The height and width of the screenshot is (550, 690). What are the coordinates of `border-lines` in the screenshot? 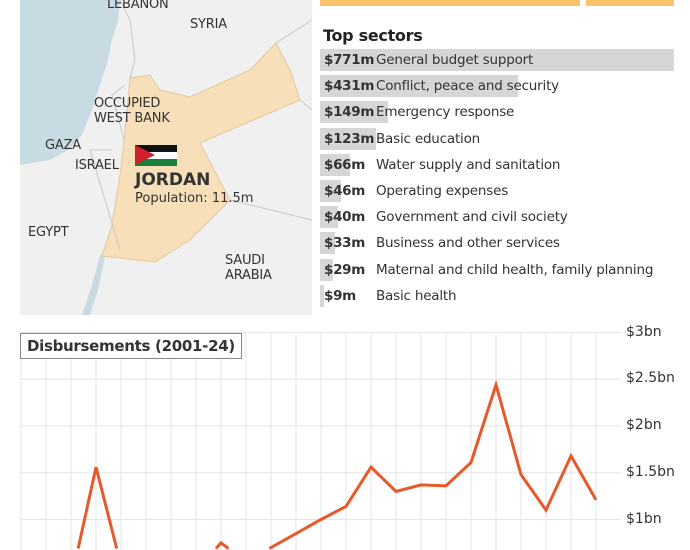 It's located at (200, 125).